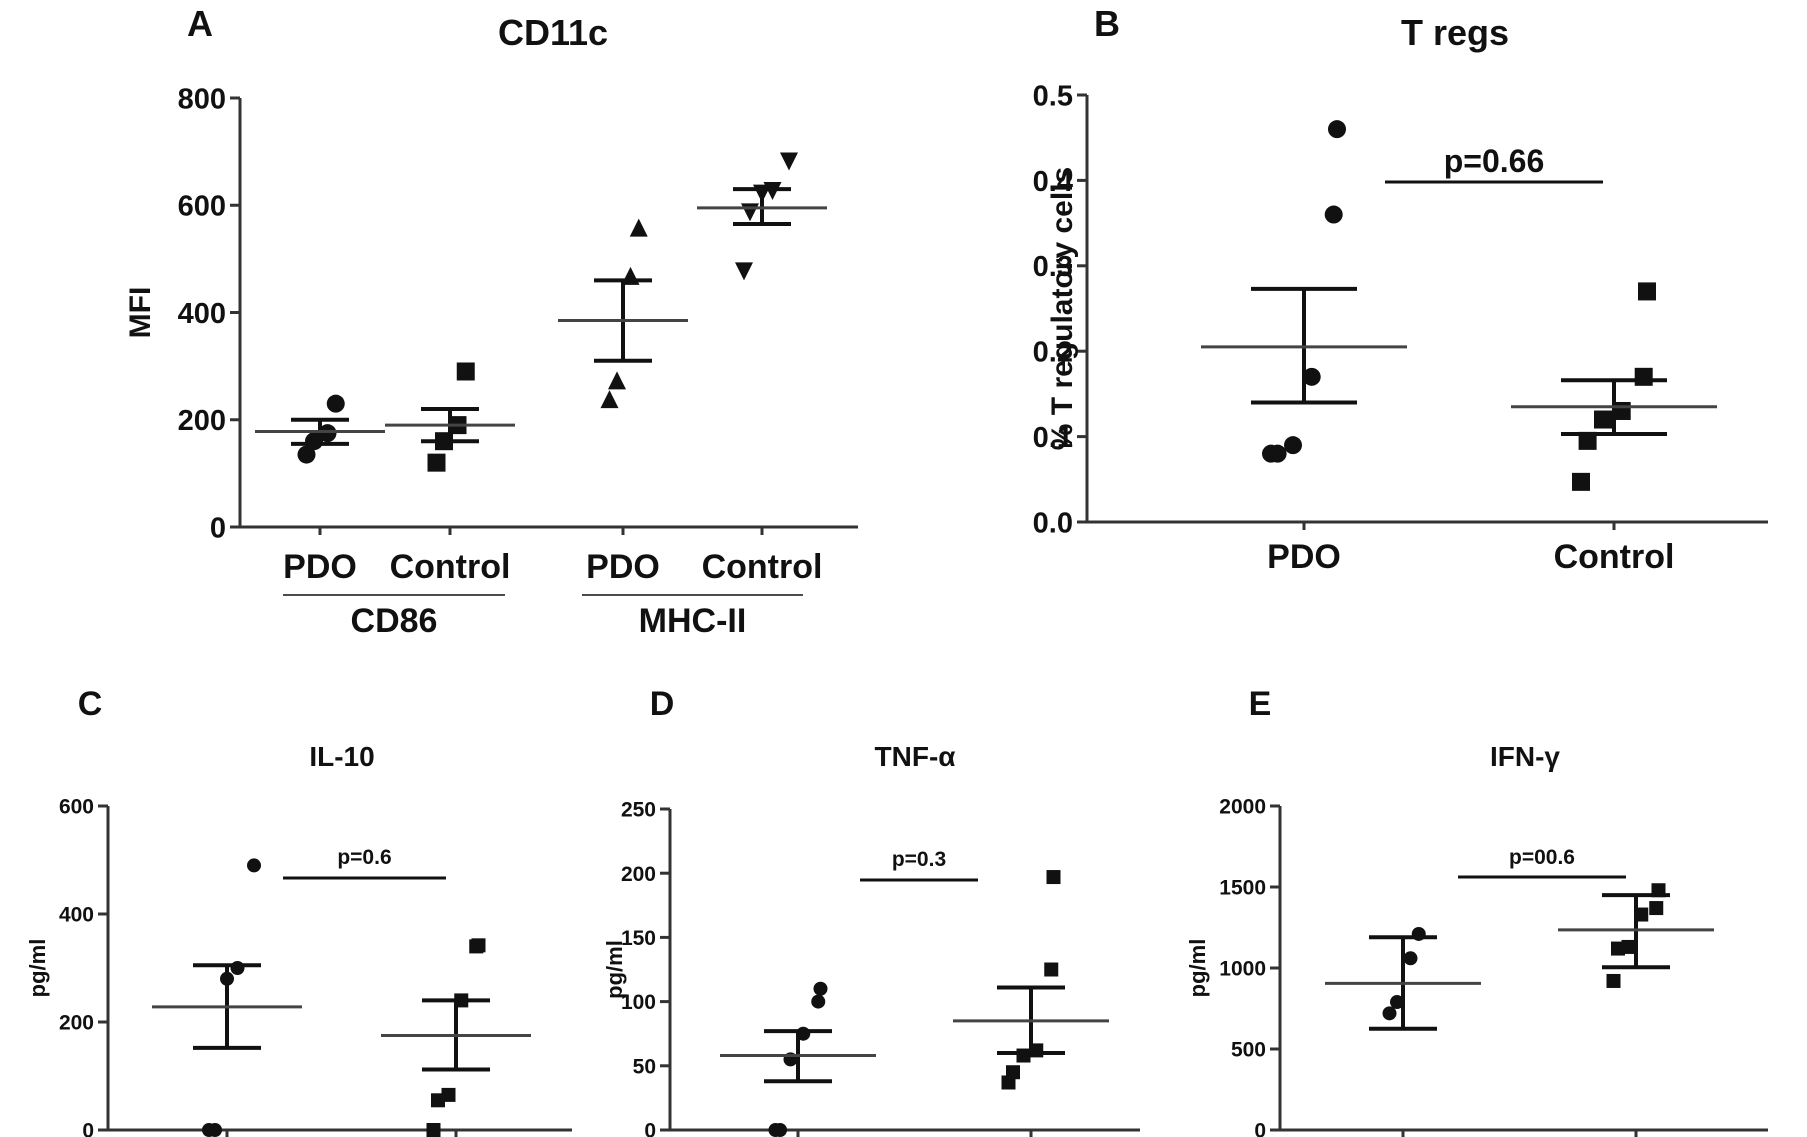 This screenshot has width=1807, height=1137. What do you see at coordinates (298, 911) in the screenshot?
I see `chart-panel-c: C IL-10 0 200 400 600 pg/ml p=0.6` at bounding box center [298, 911].